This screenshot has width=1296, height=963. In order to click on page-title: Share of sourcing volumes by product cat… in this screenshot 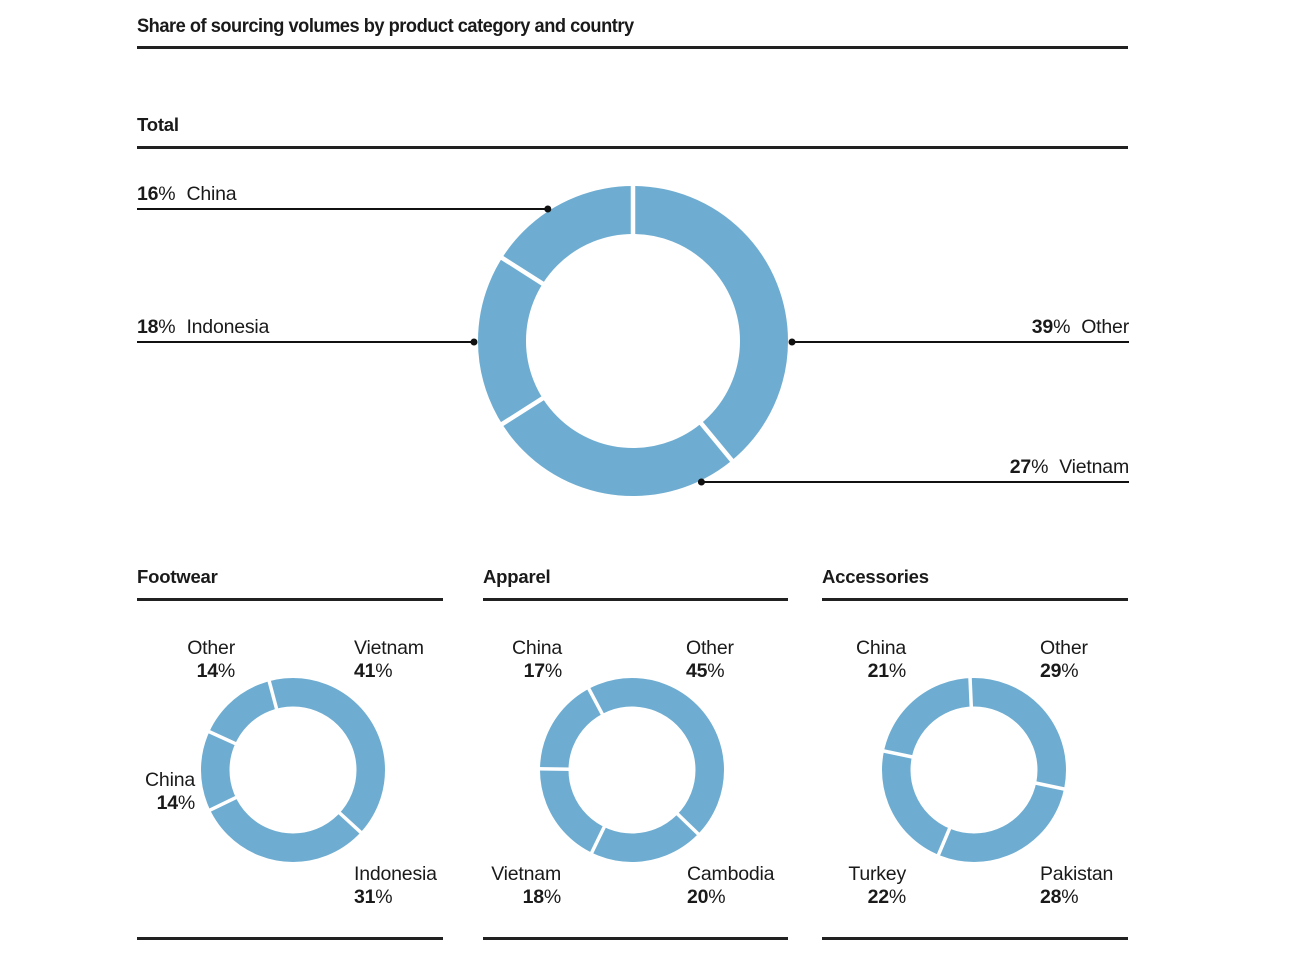, I will do `click(385, 26)`.